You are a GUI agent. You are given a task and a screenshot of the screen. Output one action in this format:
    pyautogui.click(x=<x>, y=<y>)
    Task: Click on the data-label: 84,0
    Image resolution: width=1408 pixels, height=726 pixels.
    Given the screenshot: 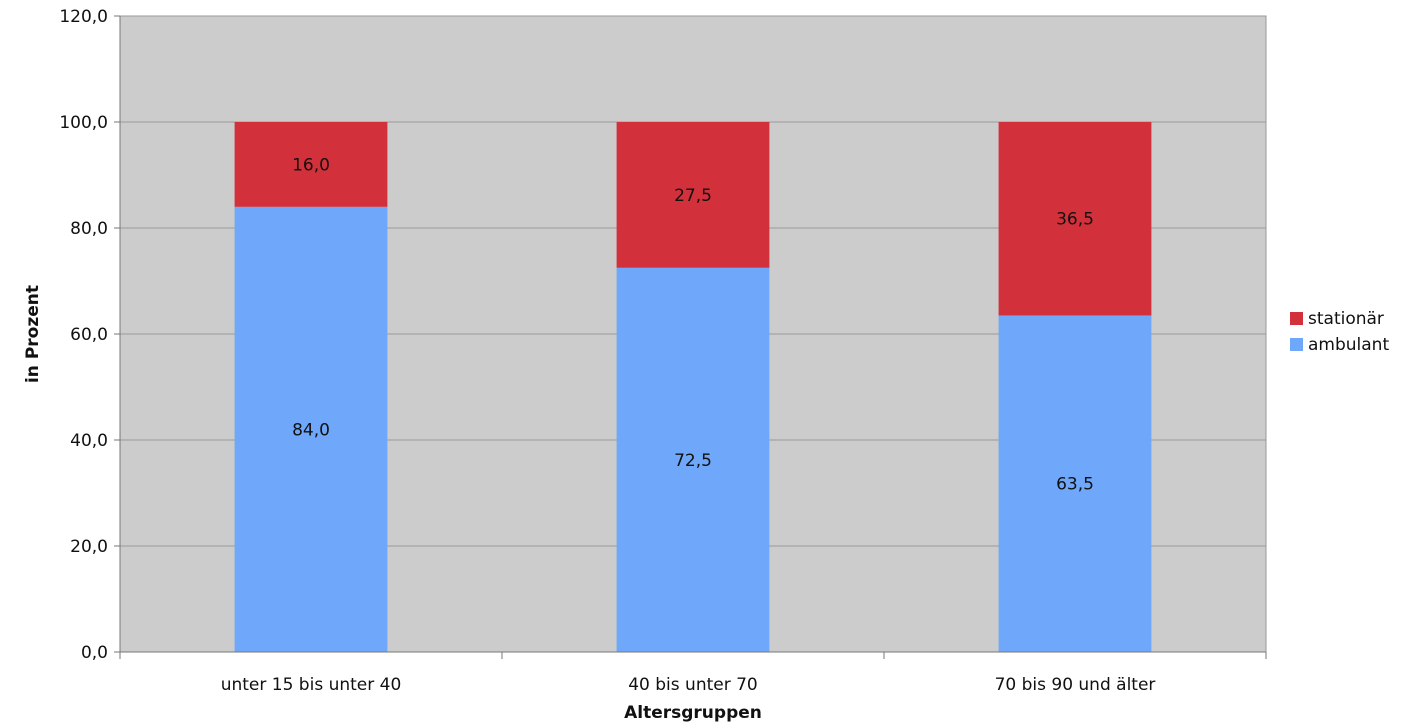 What is the action you would take?
    pyautogui.click(x=311, y=430)
    